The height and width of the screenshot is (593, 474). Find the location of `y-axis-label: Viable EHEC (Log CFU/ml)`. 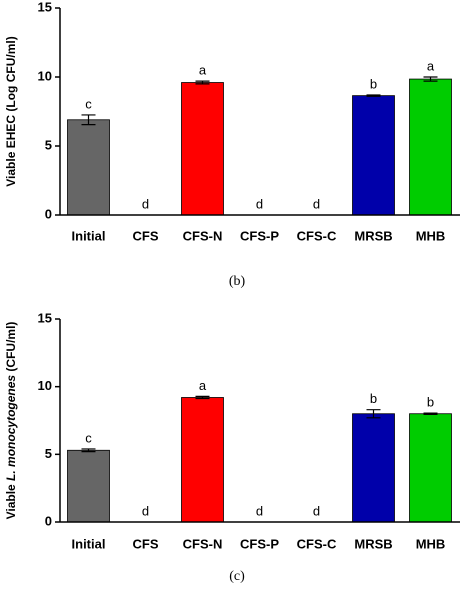

y-axis-label: Viable EHEC (Log CFU/ml) is located at coordinates (11, 111).